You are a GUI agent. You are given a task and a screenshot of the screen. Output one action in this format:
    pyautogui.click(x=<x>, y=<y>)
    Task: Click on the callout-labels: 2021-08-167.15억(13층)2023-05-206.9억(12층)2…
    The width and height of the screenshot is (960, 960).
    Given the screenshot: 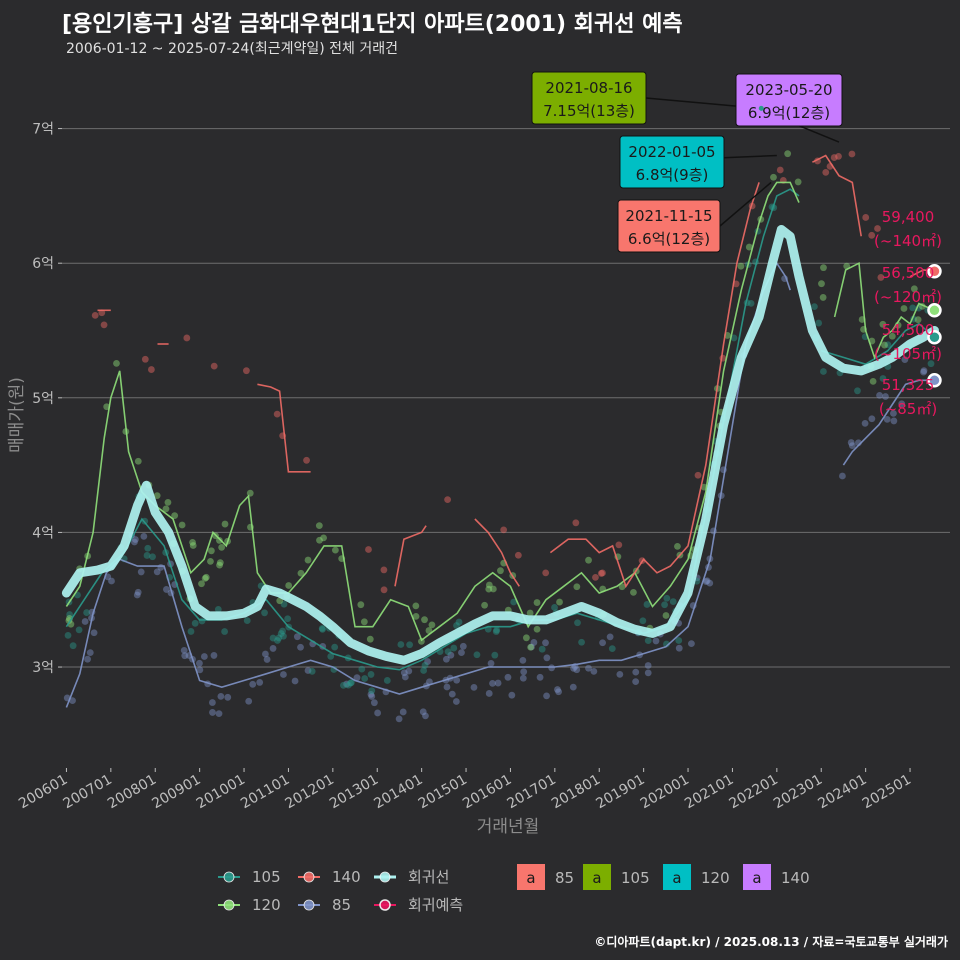 What is the action you would take?
    pyautogui.click(x=687, y=162)
    